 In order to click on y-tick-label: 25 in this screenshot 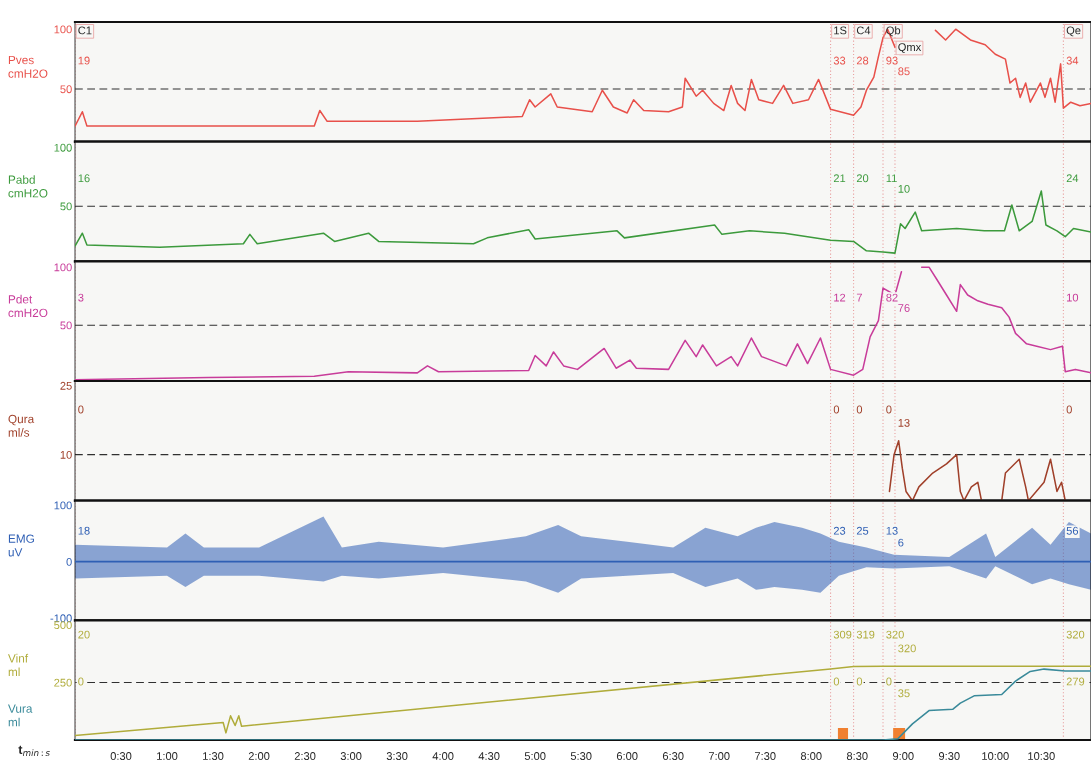, I will do `click(66, 385)`.